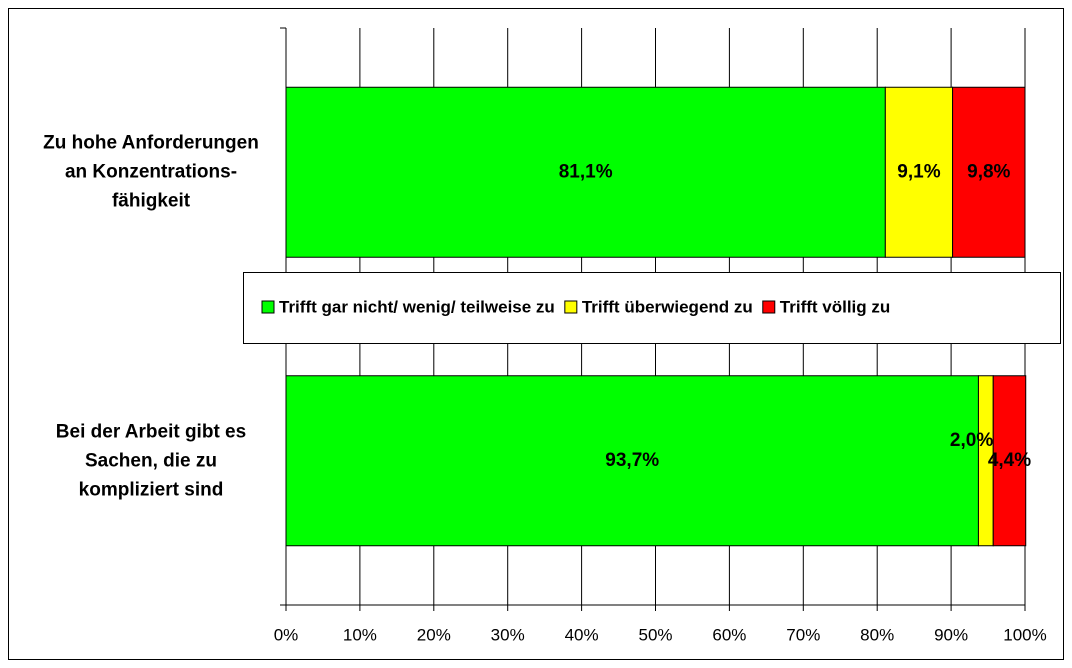 This screenshot has width=1072, height=668. What do you see at coordinates (508, 634) in the screenshot?
I see `x-tick-label: 30%` at bounding box center [508, 634].